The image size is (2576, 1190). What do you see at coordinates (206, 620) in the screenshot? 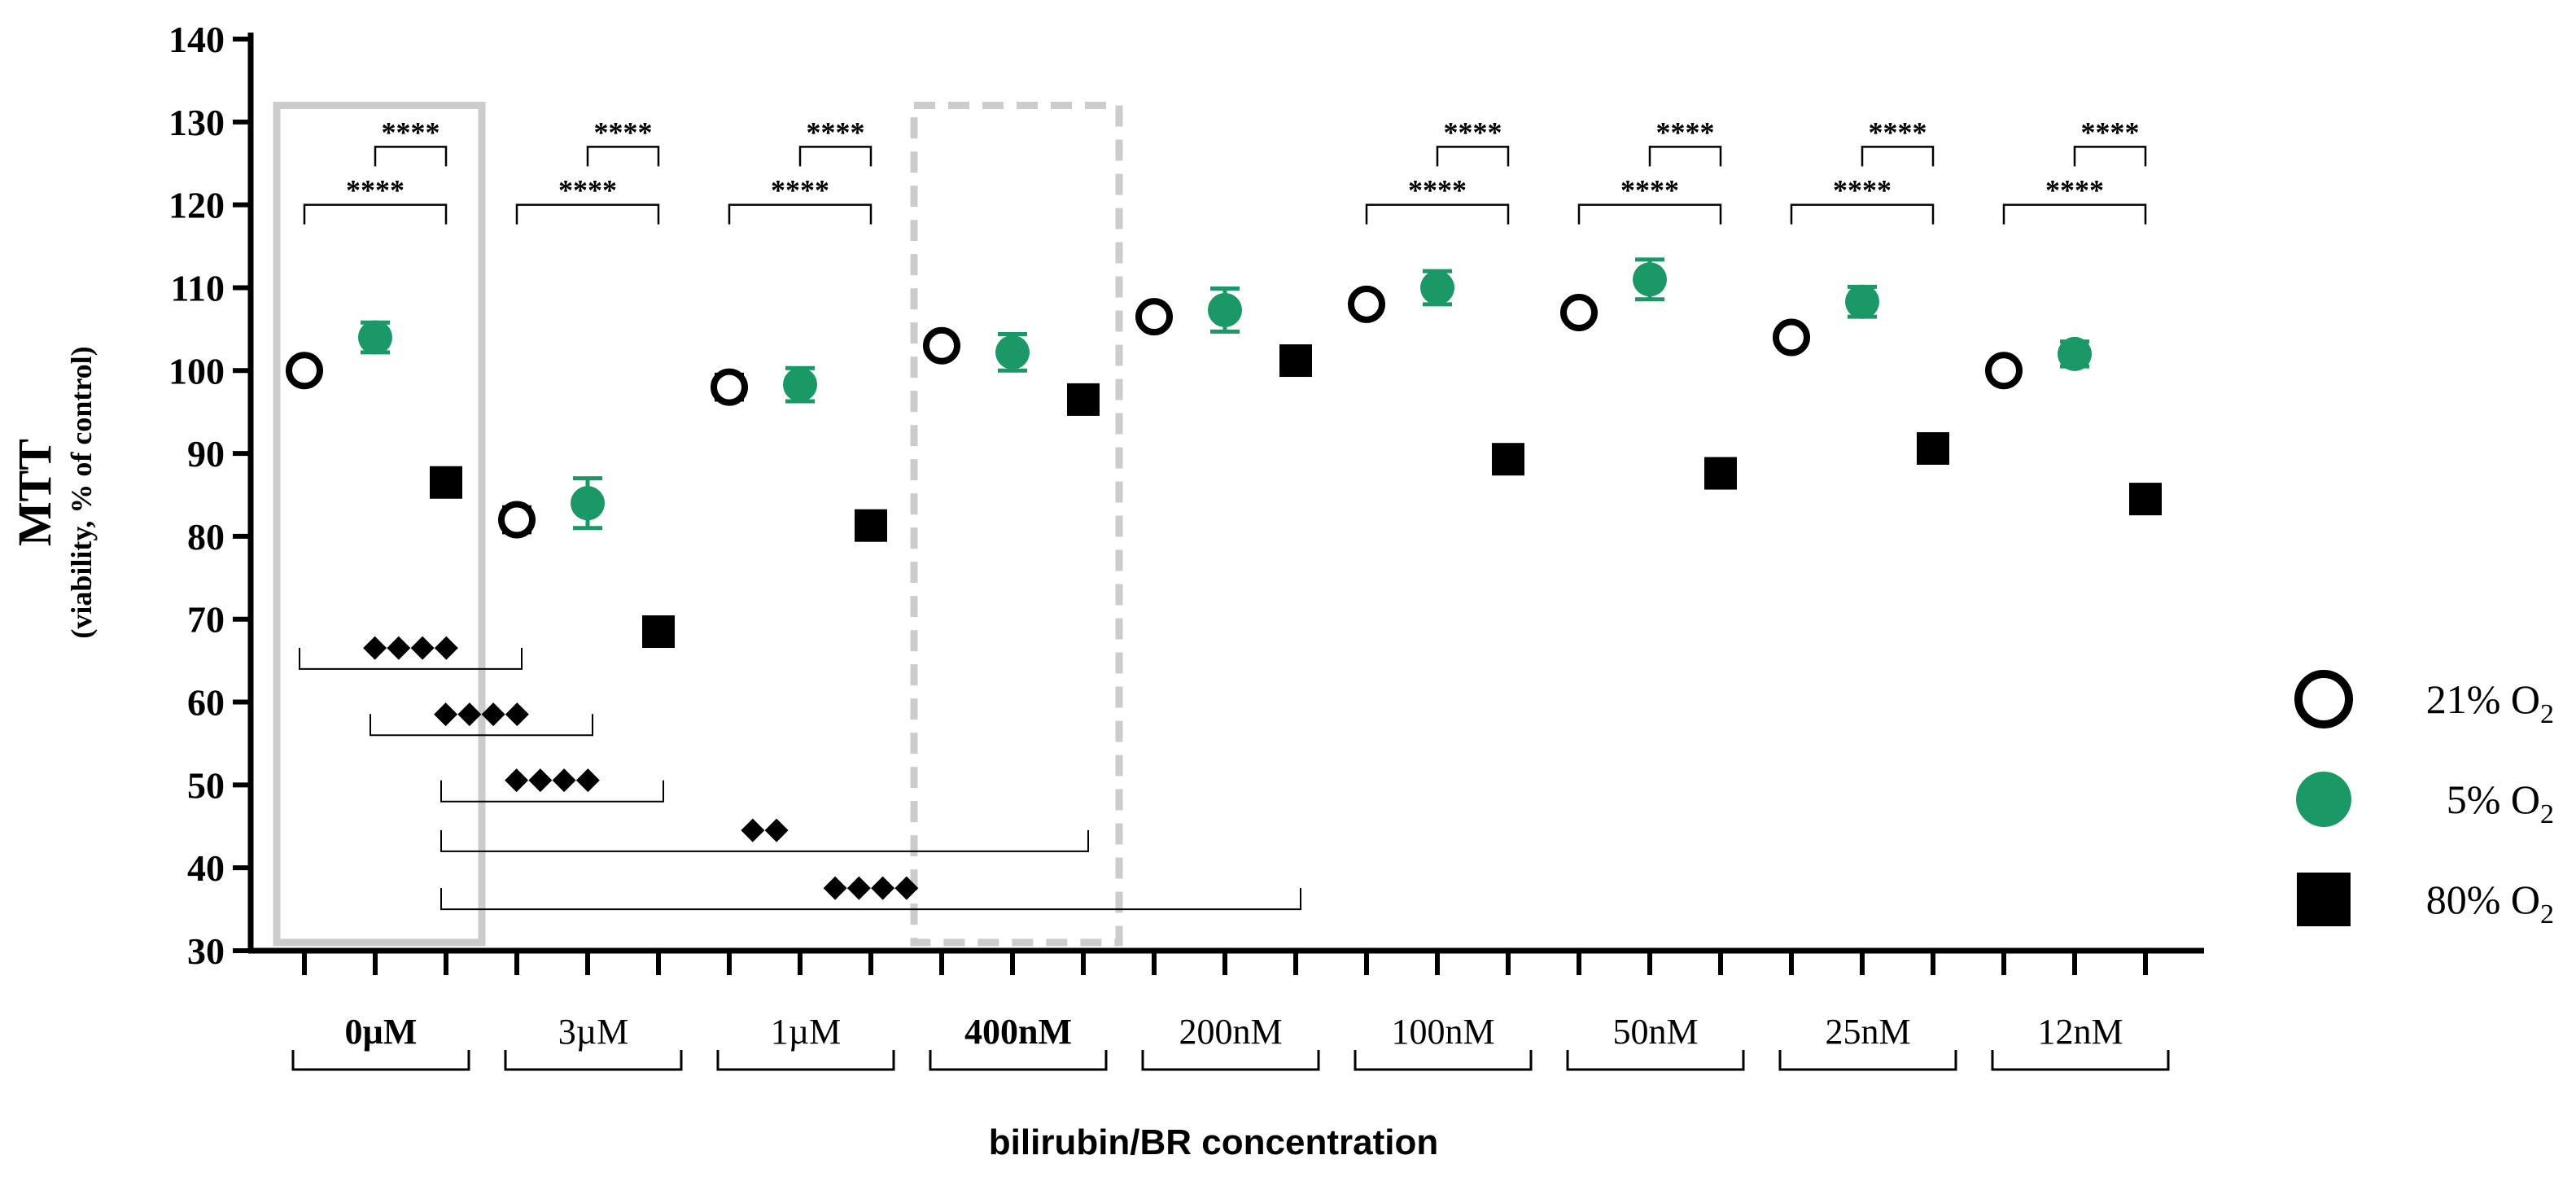
I see `y-tick-label: 70` at bounding box center [206, 620].